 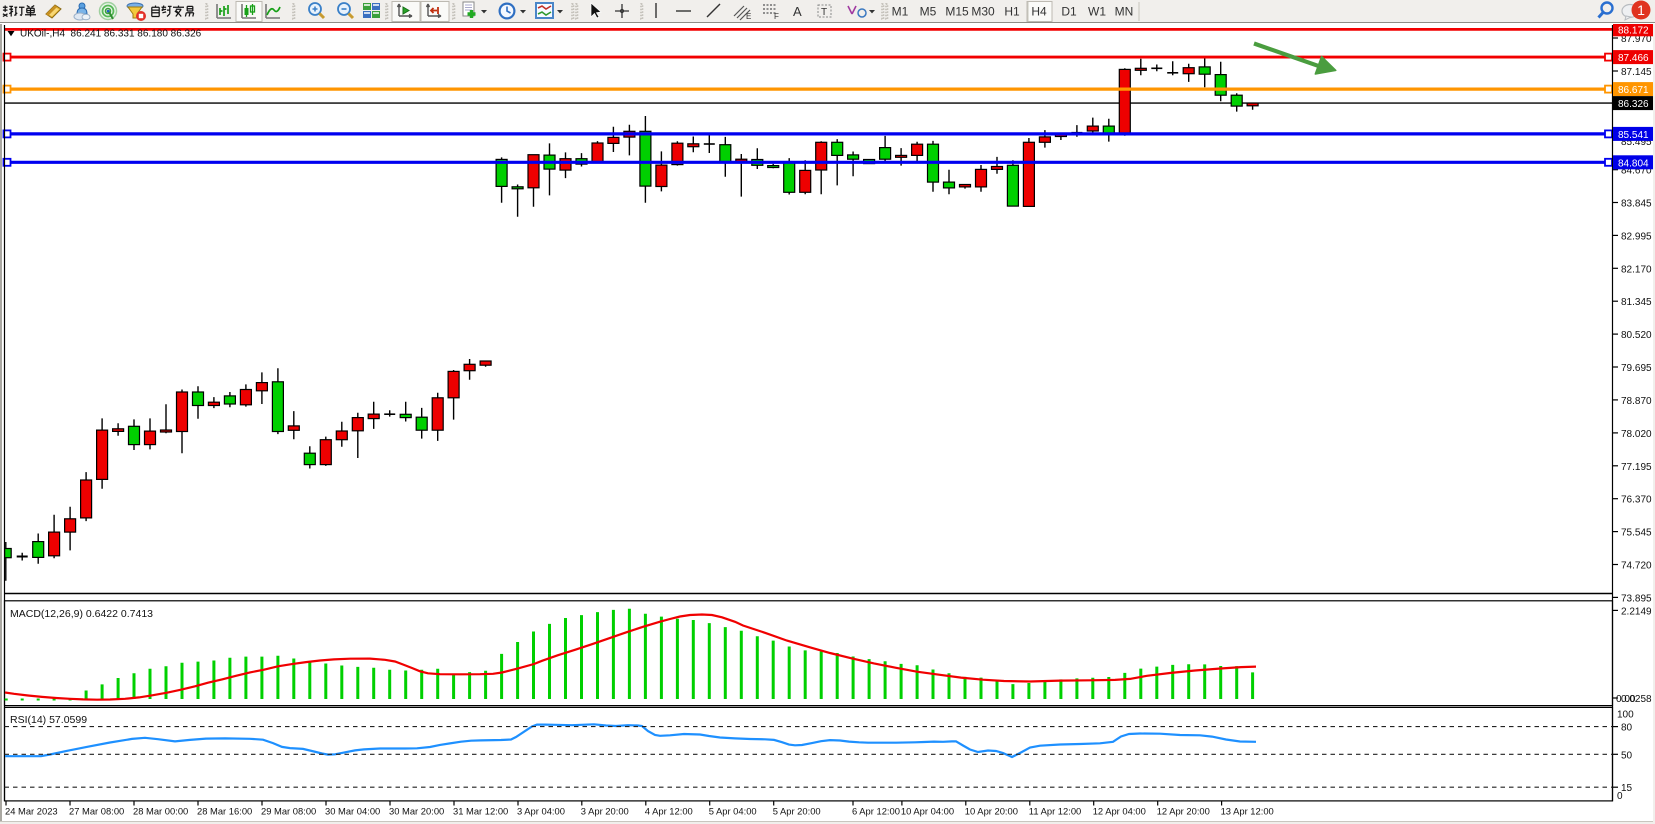 What do you see at coordinates (733, 811) in the screenshot?
I see `svg-text: 5 Apr 04:00` at bounding box center [733, 811].